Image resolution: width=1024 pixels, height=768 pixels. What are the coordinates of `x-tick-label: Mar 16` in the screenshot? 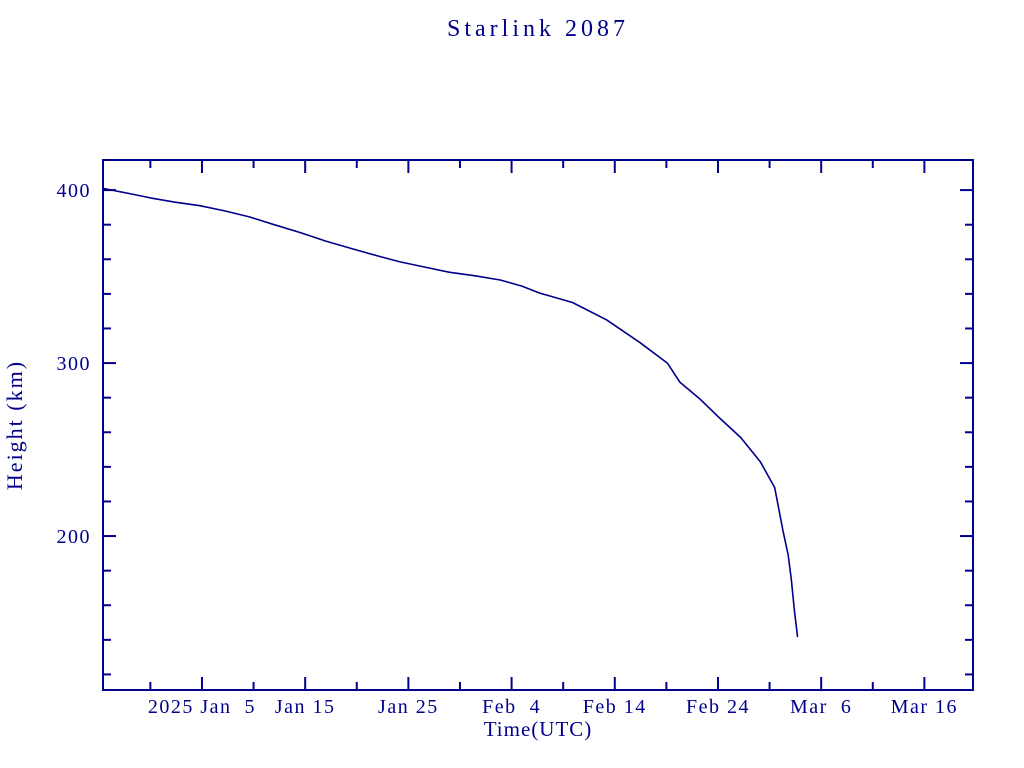 It's located at (924, 707).